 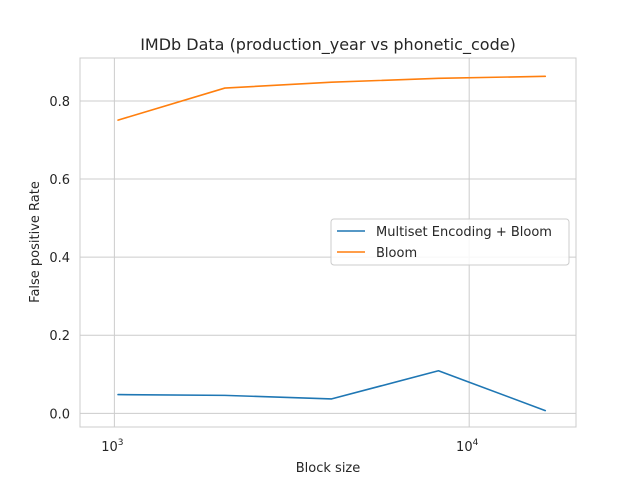 What do you see at coordinates (396, 253) in the screenshot?
I see `legend-label-1: Bloom` at bounding box center [396, 253].